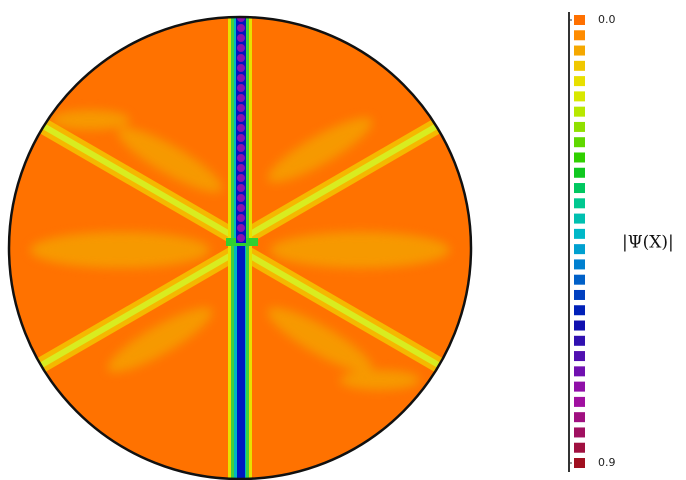 The image size is (686, 480). What do you see at coordinates (607, 462) in the screenshot?
I see `colorbar-tick-label: 0.9` at bounding box center [607, 462].